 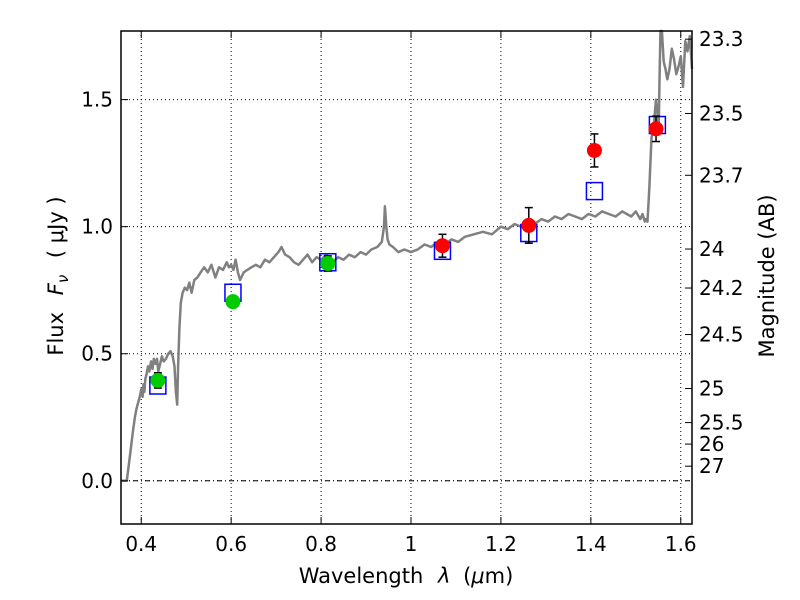 I want to click on x-tick-label: 1, so click(x=411, y=544).